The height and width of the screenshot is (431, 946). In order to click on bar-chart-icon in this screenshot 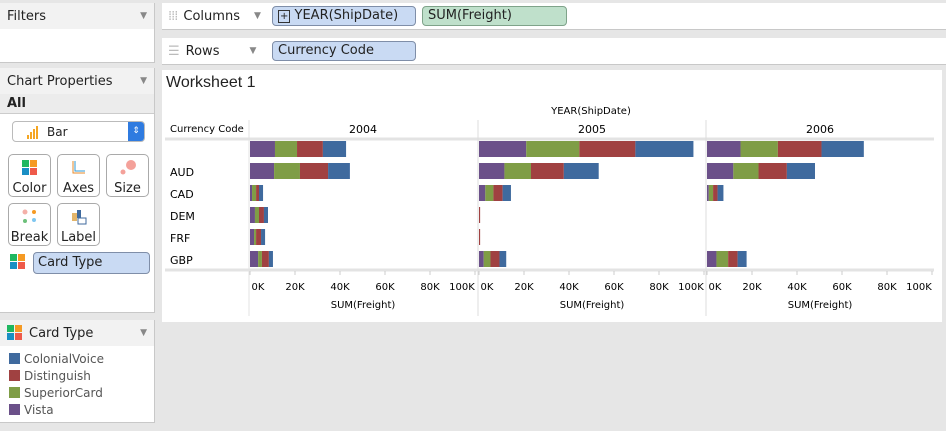, I will do `click(32, 132)`.